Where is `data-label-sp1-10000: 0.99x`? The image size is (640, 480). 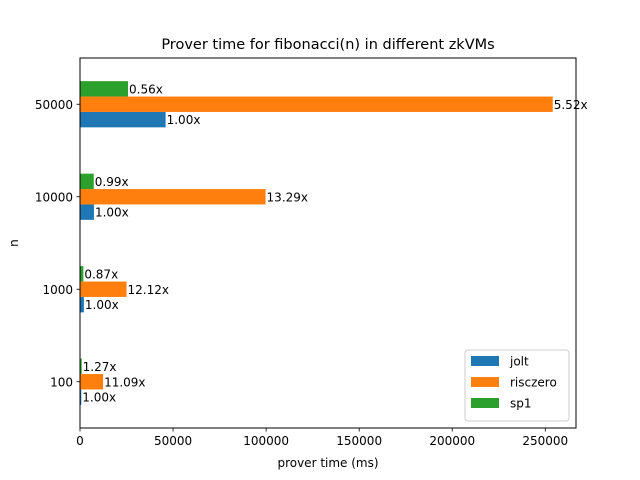
data-label-sp1-10000: 0.99x is located at coordinates (112, 182).